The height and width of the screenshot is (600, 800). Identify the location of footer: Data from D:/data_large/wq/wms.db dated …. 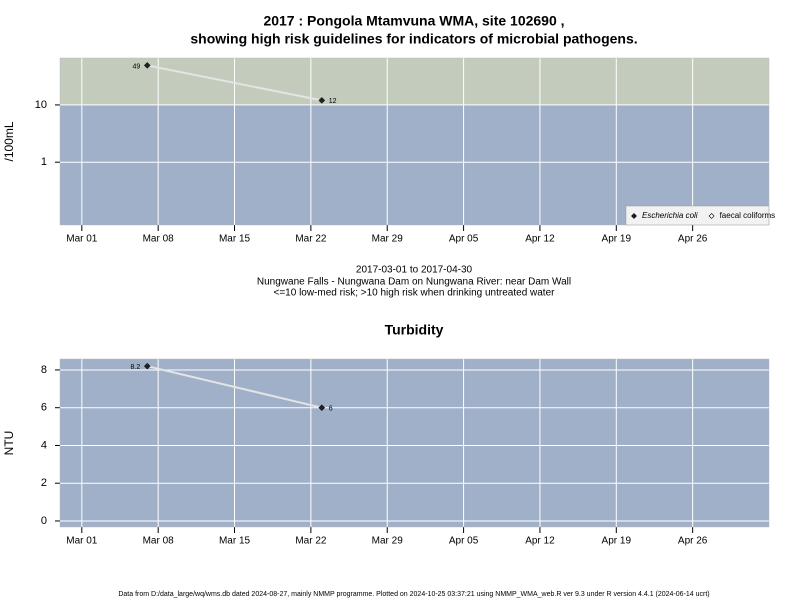
(413, 594).